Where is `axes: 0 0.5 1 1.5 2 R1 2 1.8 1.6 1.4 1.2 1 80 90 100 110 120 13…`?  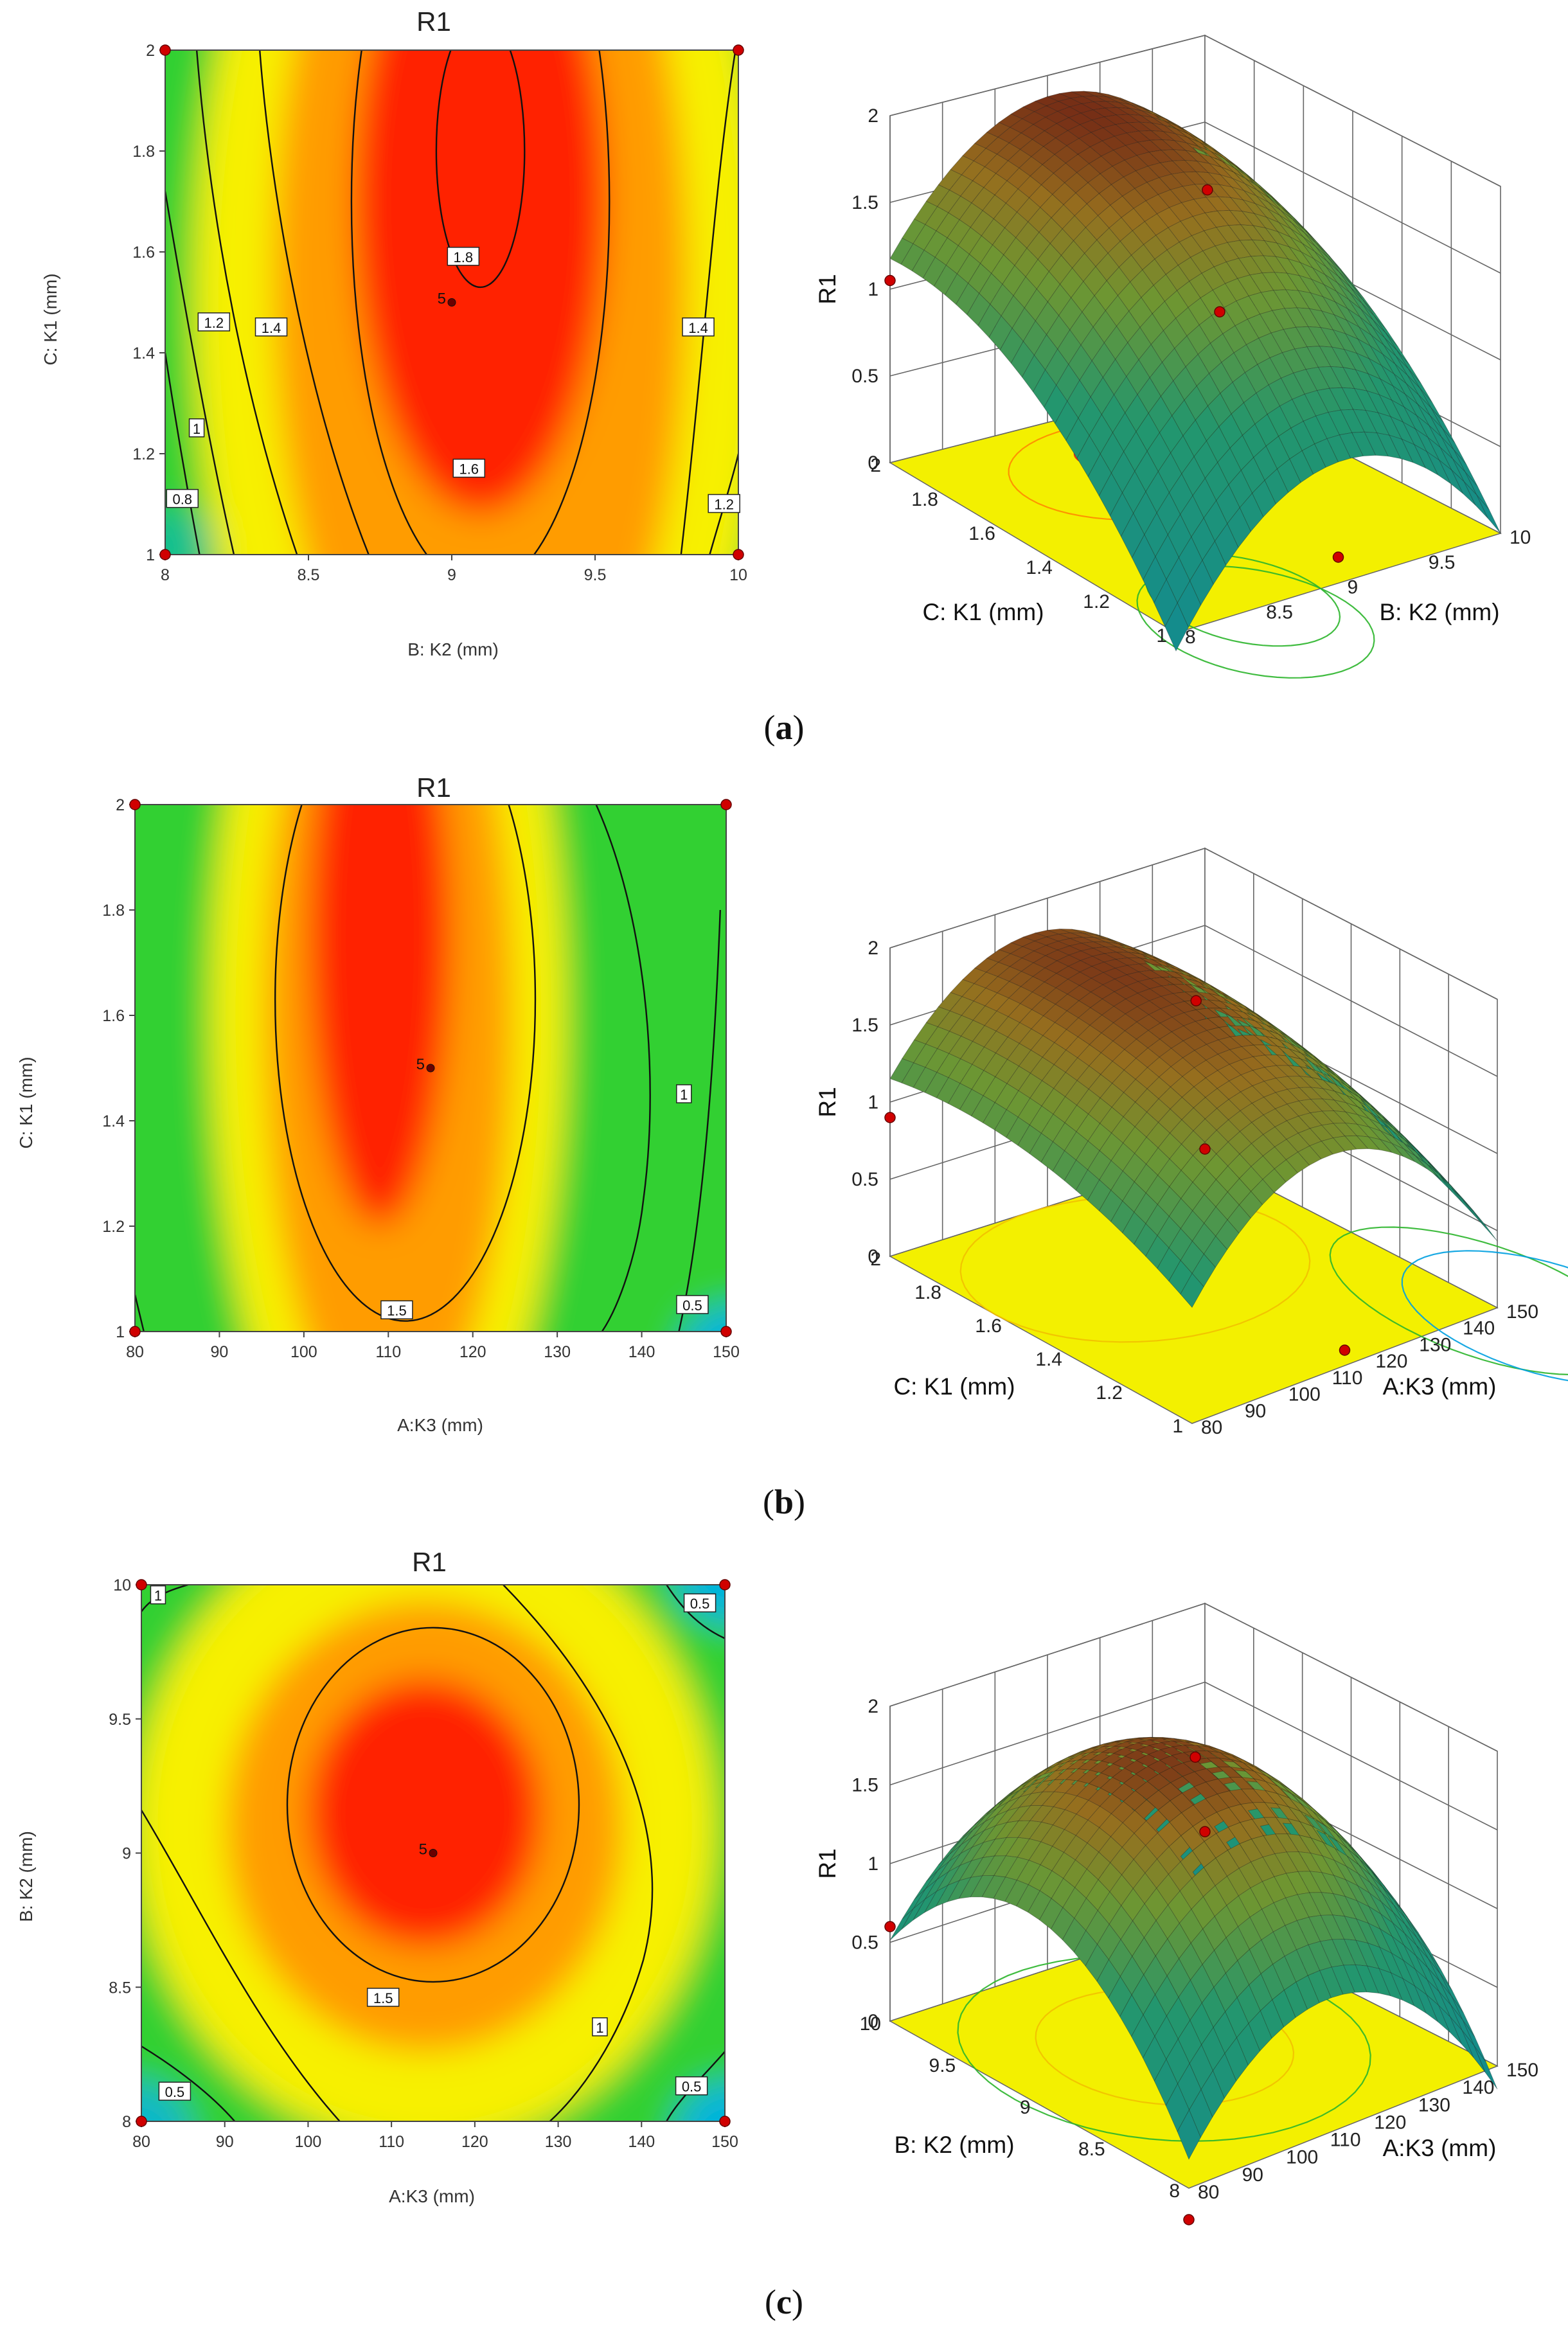
axes: 0 0.5 1 1.5 2 R1 2 1.8 1.6 1.4 1.2 1 80 90 100 110 120 13… is located at coordinates (1176, 1188).